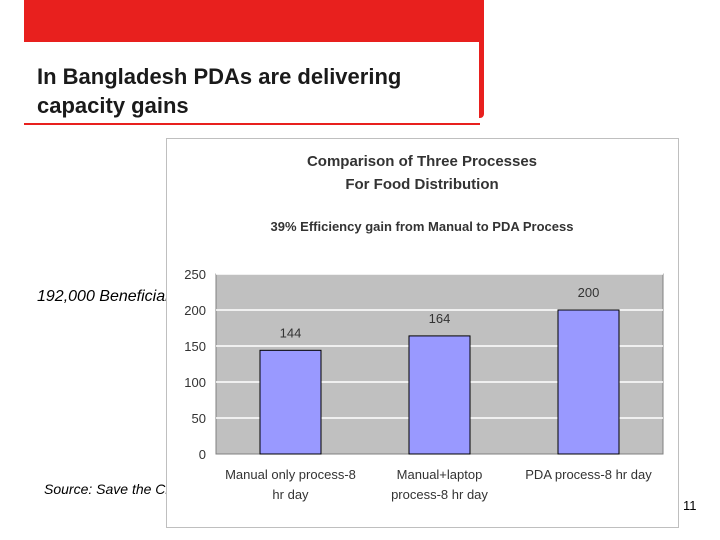  Describe the element at coordinates (422, 161) in the screenshot. I see `chart-title-line: Comparison of Three Processes` at that location.